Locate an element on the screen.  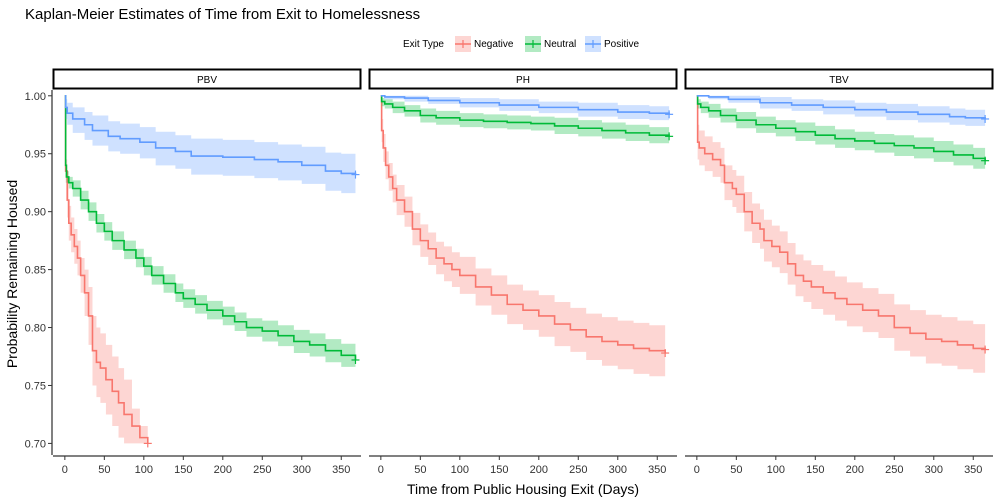
series-tbv-neutral is located at coordinates (843, 133).